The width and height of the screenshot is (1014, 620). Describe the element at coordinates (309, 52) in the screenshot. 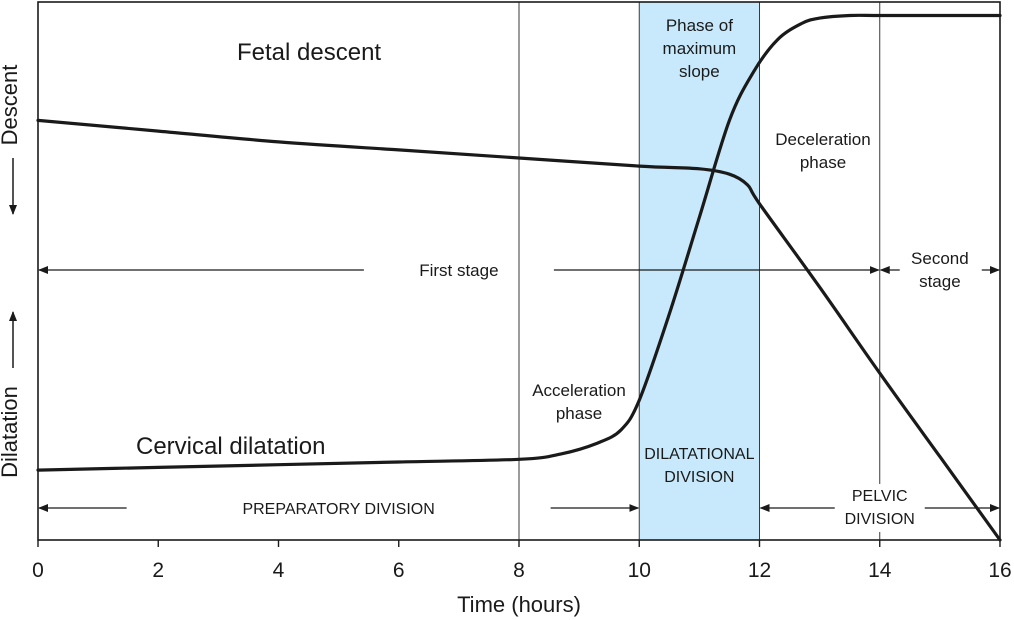

I see `fetal-descent-label: Fetal descent` at that location.